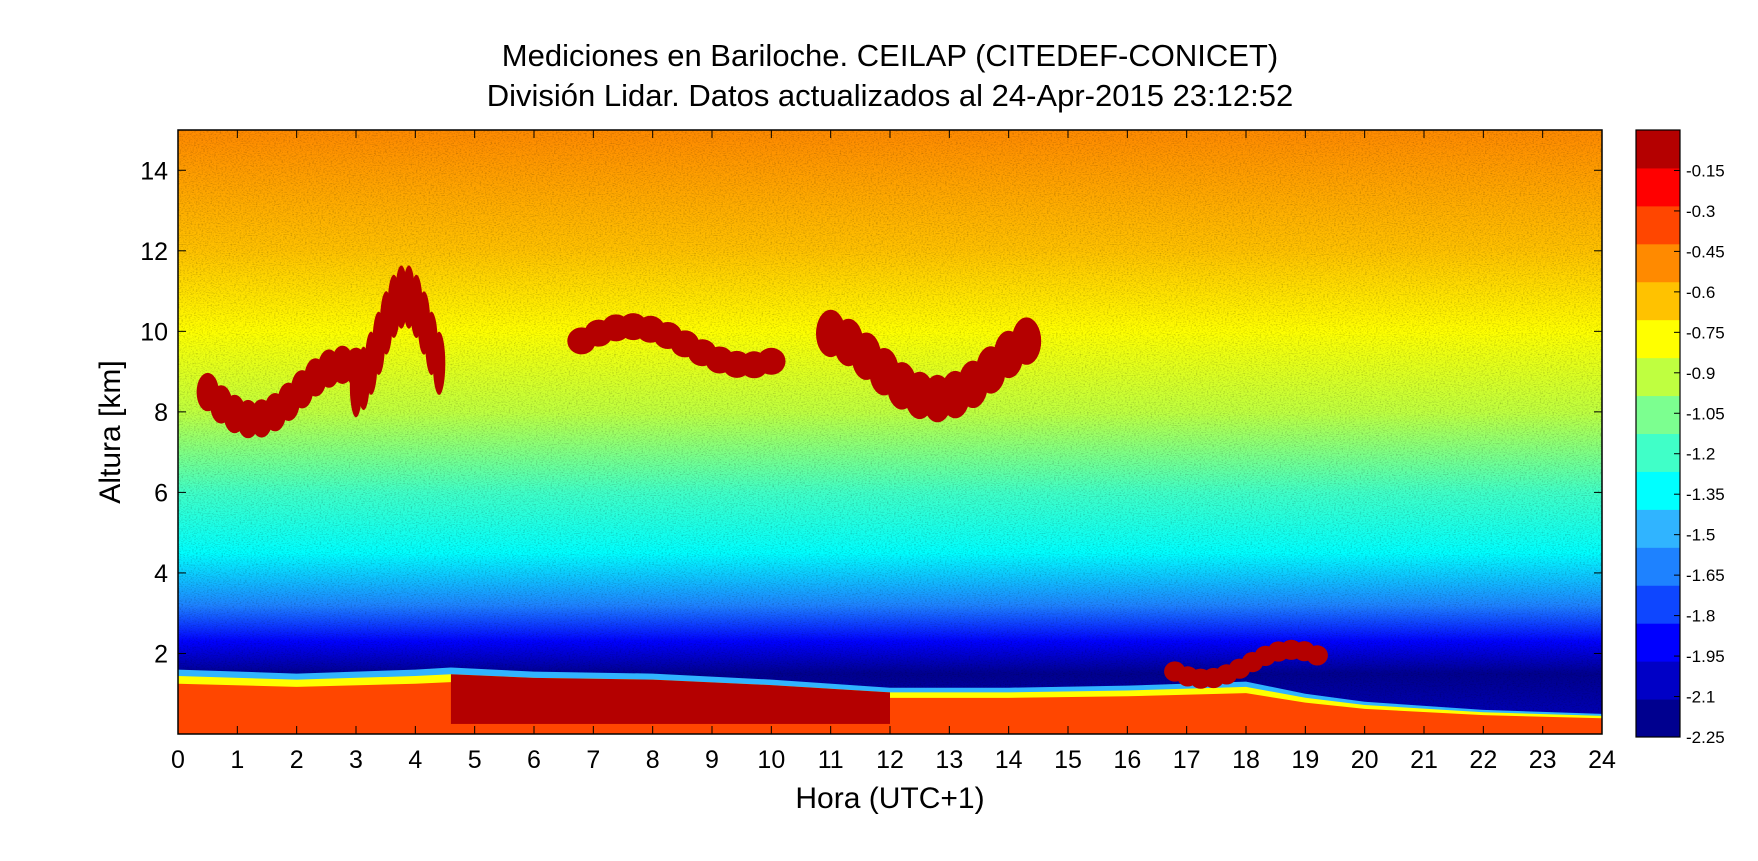 This screenshot has width=1758, height=861. What do you see at coordinates (161, 413) in the screenshot?
I see `y-tick-label: 8` at bounding box center [161, 413].